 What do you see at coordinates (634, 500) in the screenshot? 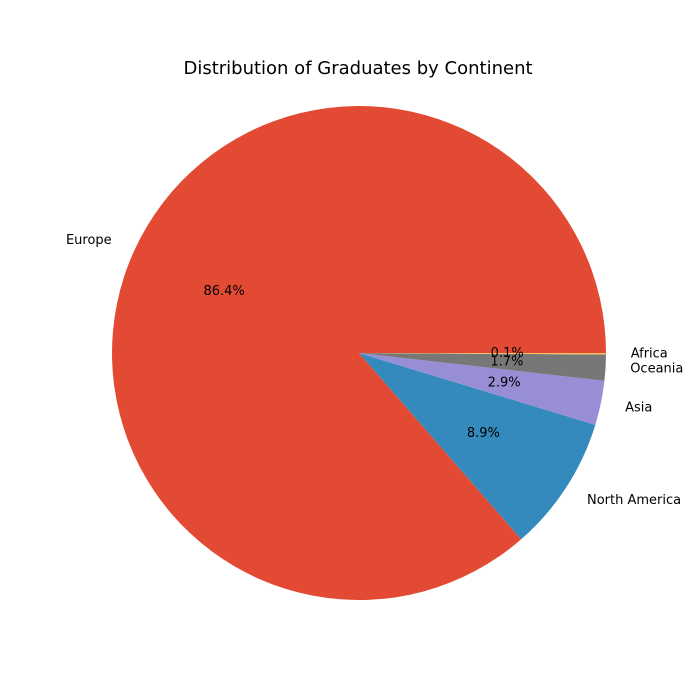
I see `slice-label-north-america: North America` at bounding box center [634, 500].